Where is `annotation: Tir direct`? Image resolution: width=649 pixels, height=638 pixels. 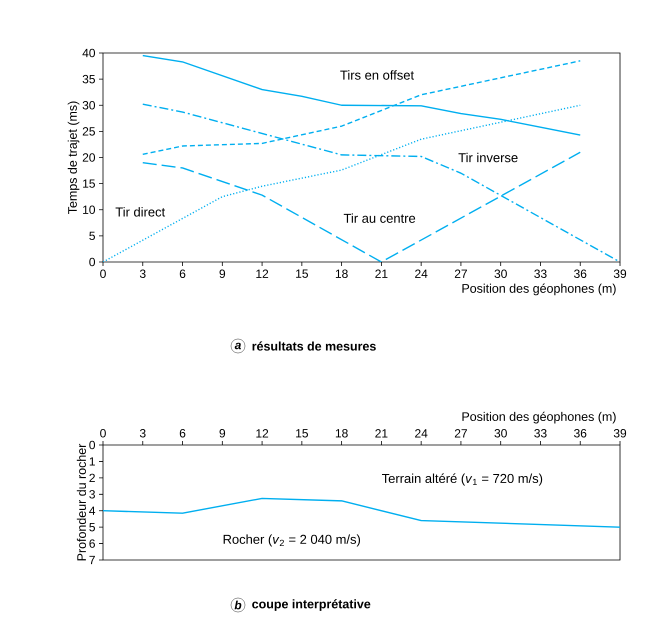
annotation: Tir direct is located at coordinates (141, 212).